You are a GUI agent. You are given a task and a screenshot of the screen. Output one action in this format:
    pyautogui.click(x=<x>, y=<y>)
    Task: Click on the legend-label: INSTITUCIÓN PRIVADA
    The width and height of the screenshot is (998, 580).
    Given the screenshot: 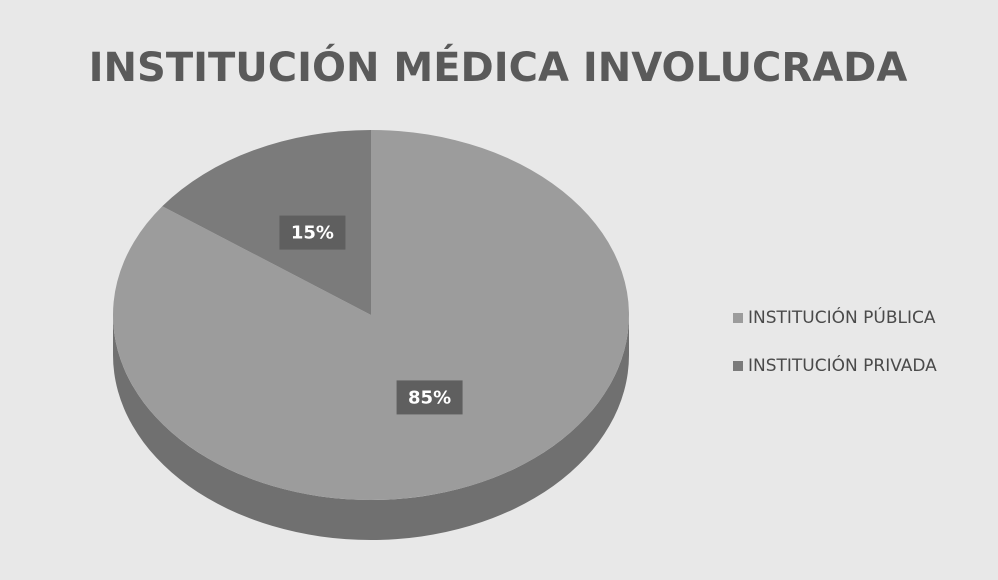 What is the action you would take?
    pyautogui.click(x=842, y=365)
    